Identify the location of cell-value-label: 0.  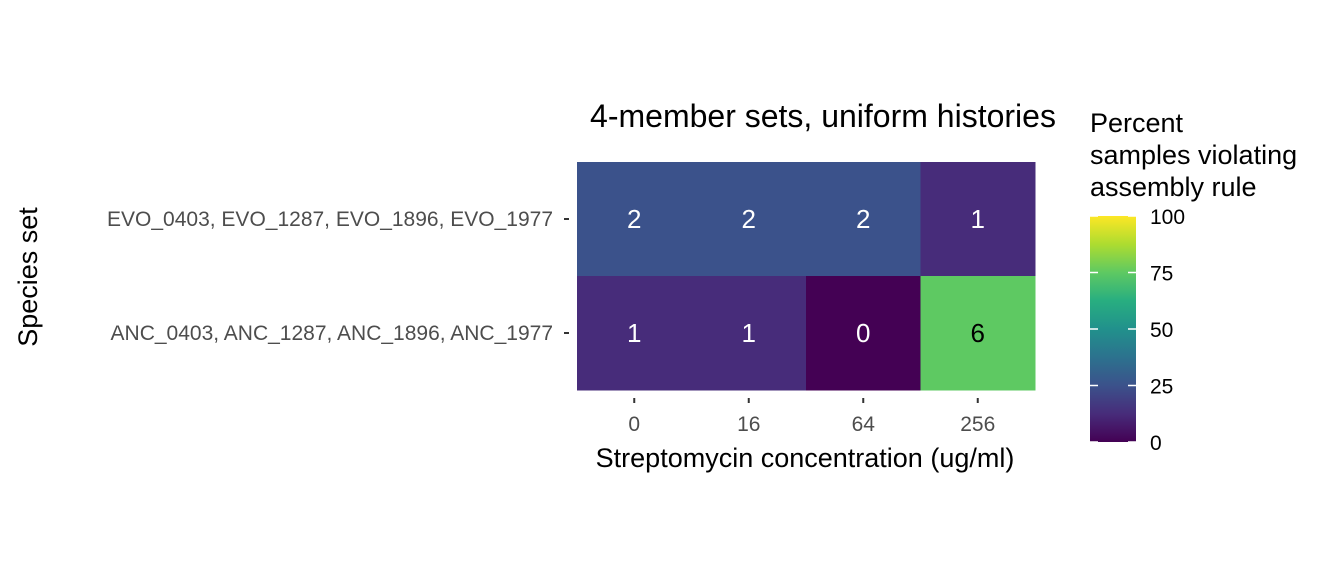
(863, 333).